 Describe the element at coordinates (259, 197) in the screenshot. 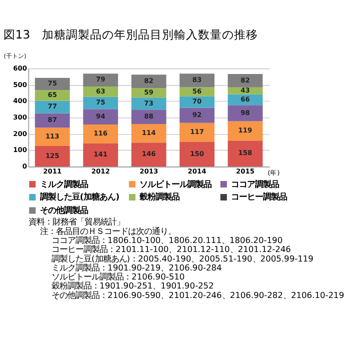

I see `legend-label: コーヒー調製品` at that location.